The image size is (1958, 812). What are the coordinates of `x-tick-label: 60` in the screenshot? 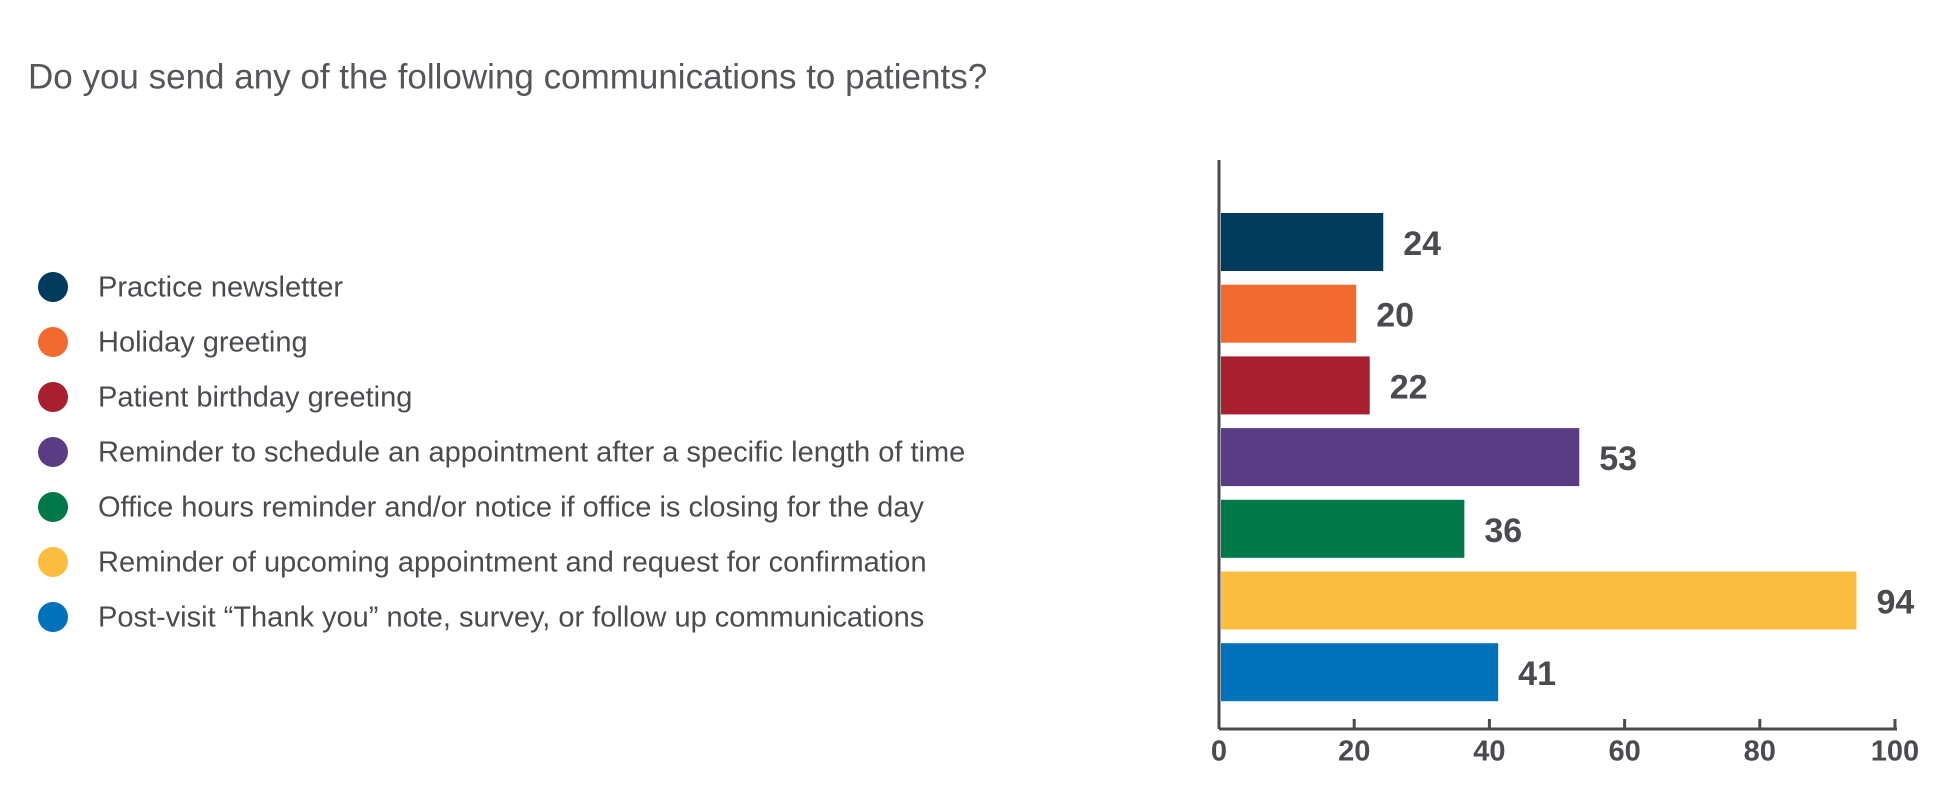 It's located at (1624, 752).